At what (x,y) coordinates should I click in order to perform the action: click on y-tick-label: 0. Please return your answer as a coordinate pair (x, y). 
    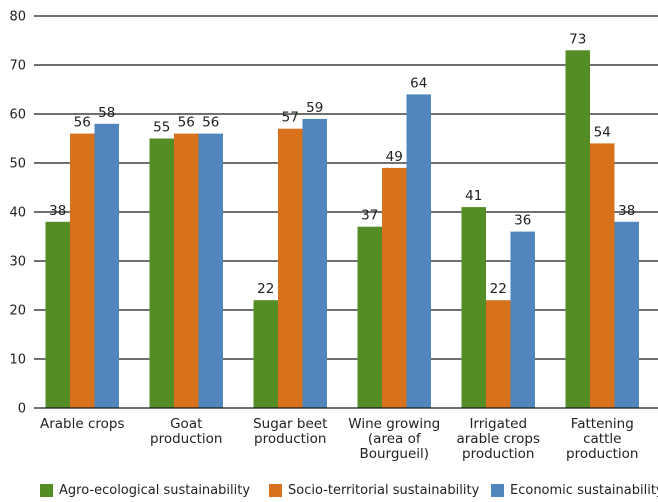
    Looking at the image, I should click on (22, 409).